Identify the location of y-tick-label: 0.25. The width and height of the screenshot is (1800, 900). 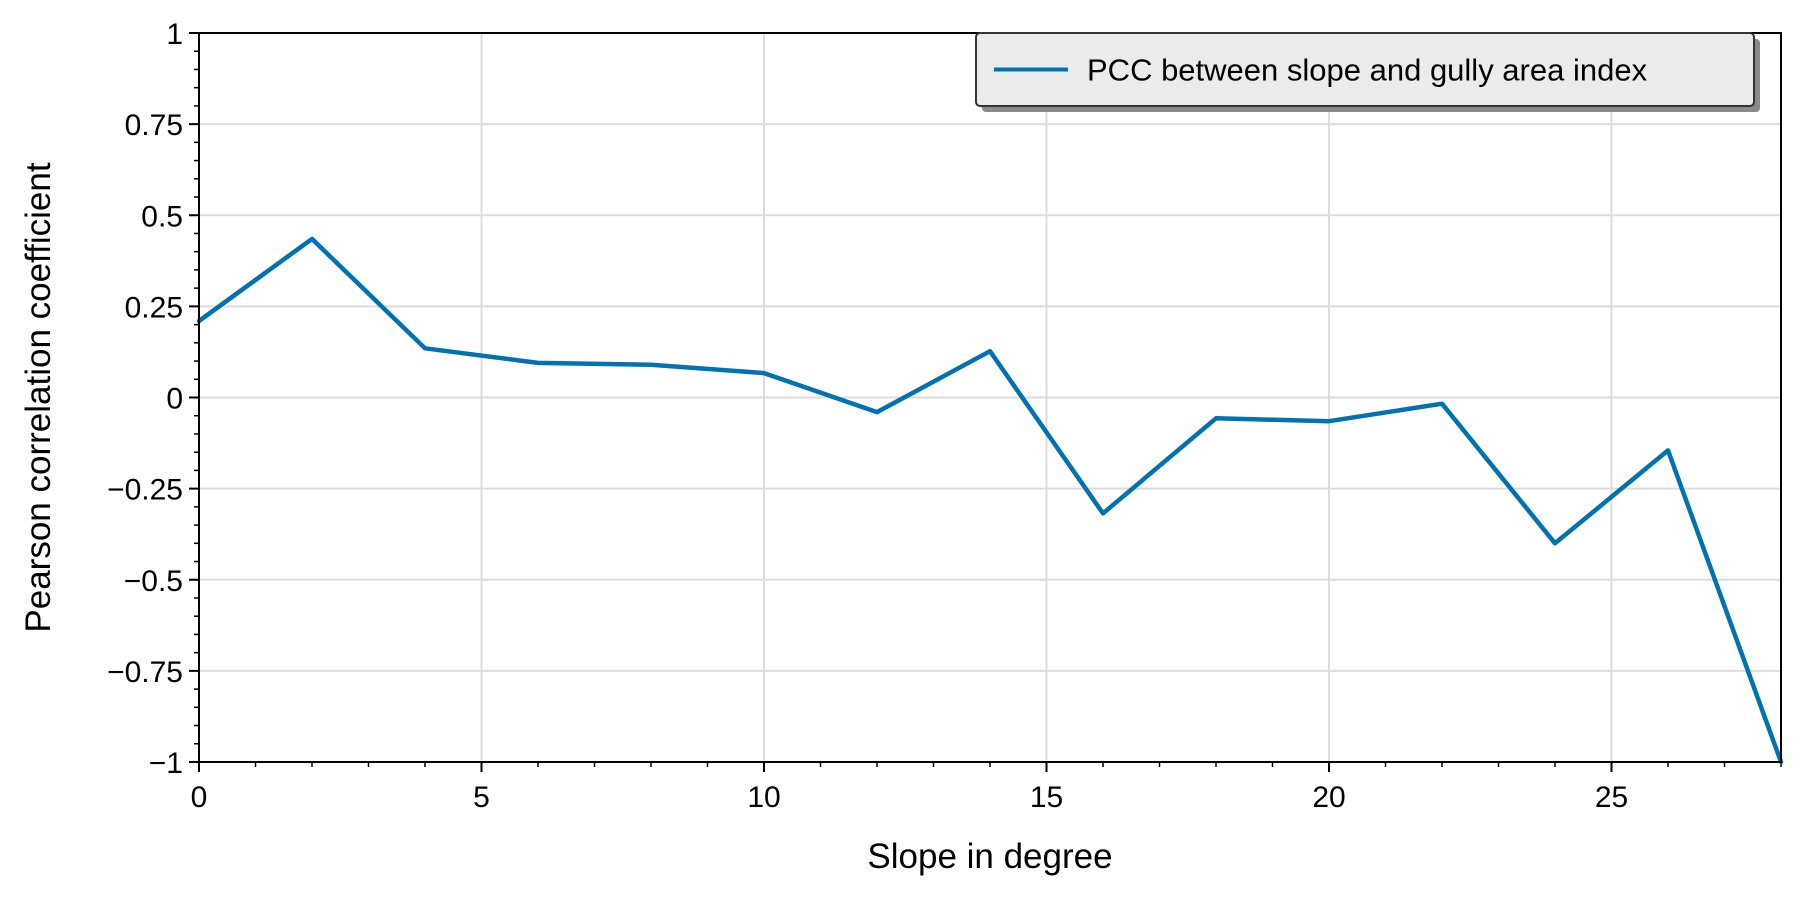
(154, 307).